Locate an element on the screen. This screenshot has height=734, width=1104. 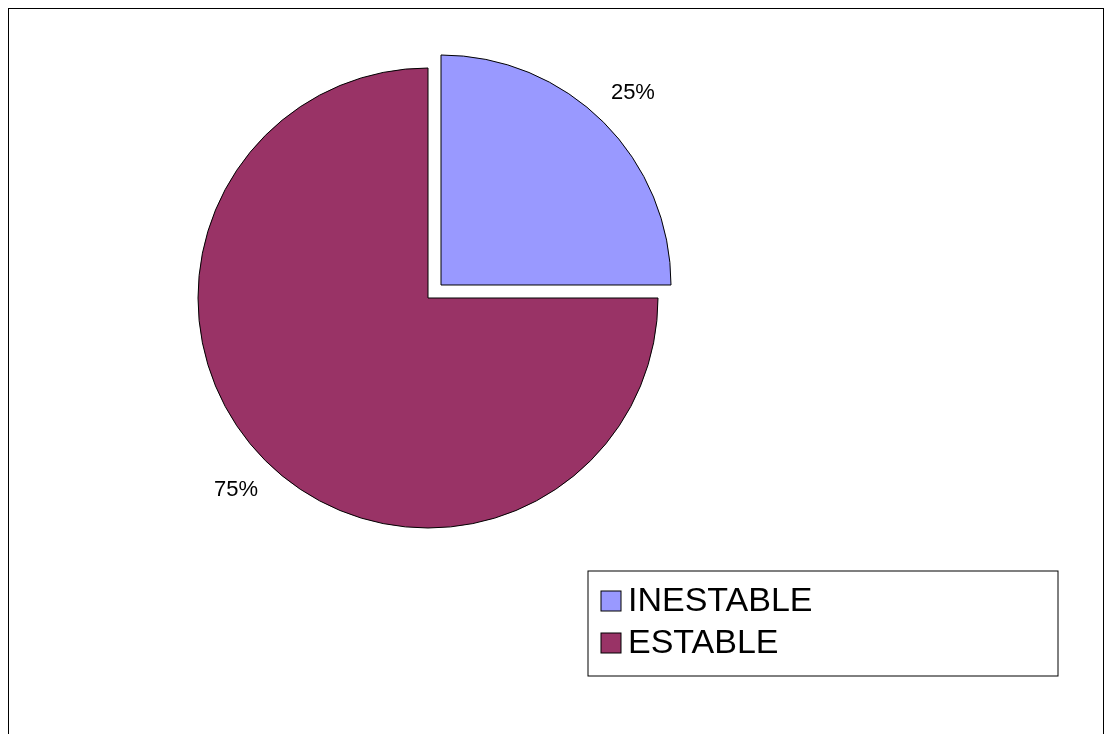
legend-label: INESTABLE is located at coordinates (720, 598).